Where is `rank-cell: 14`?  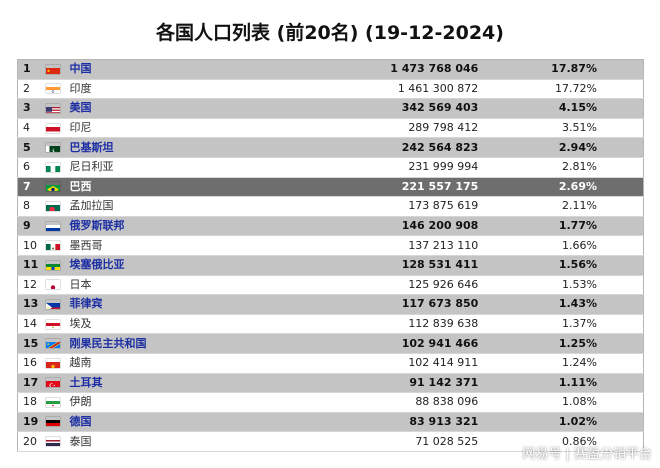 rank-cell: 14 is located at coordinates (32, 324).